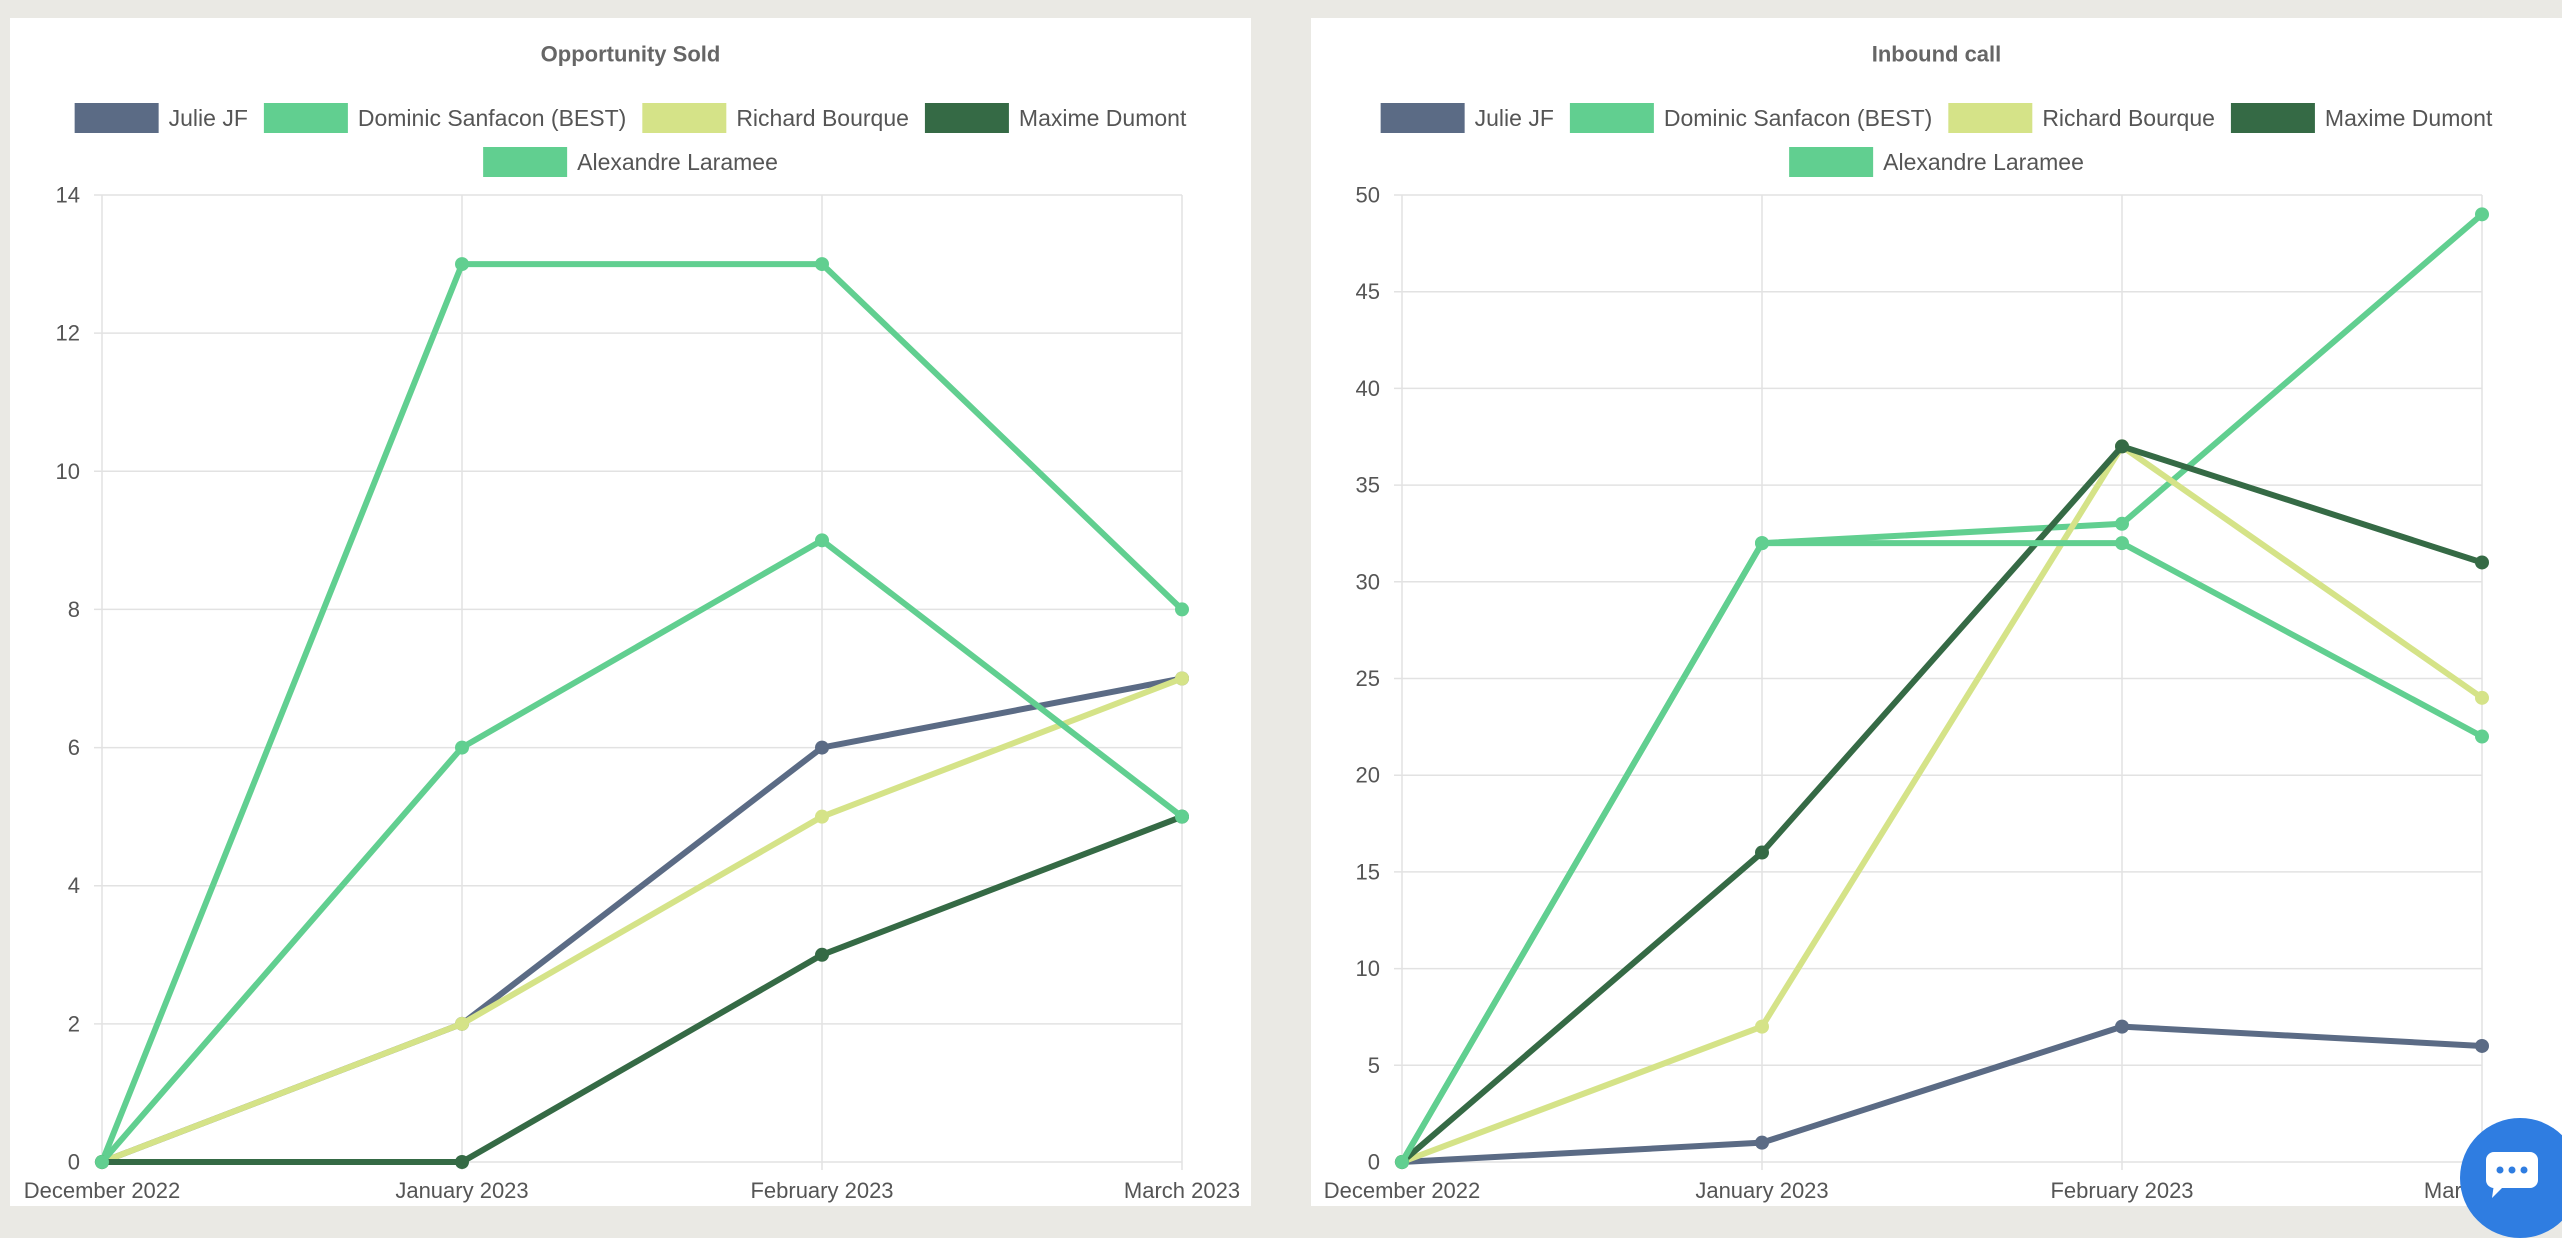 The width and height of the screenshot is (2562, 1238). Describe the element at coordinates (74, 609) in the screenshot. I see `y-tick-label: 8` at that location.